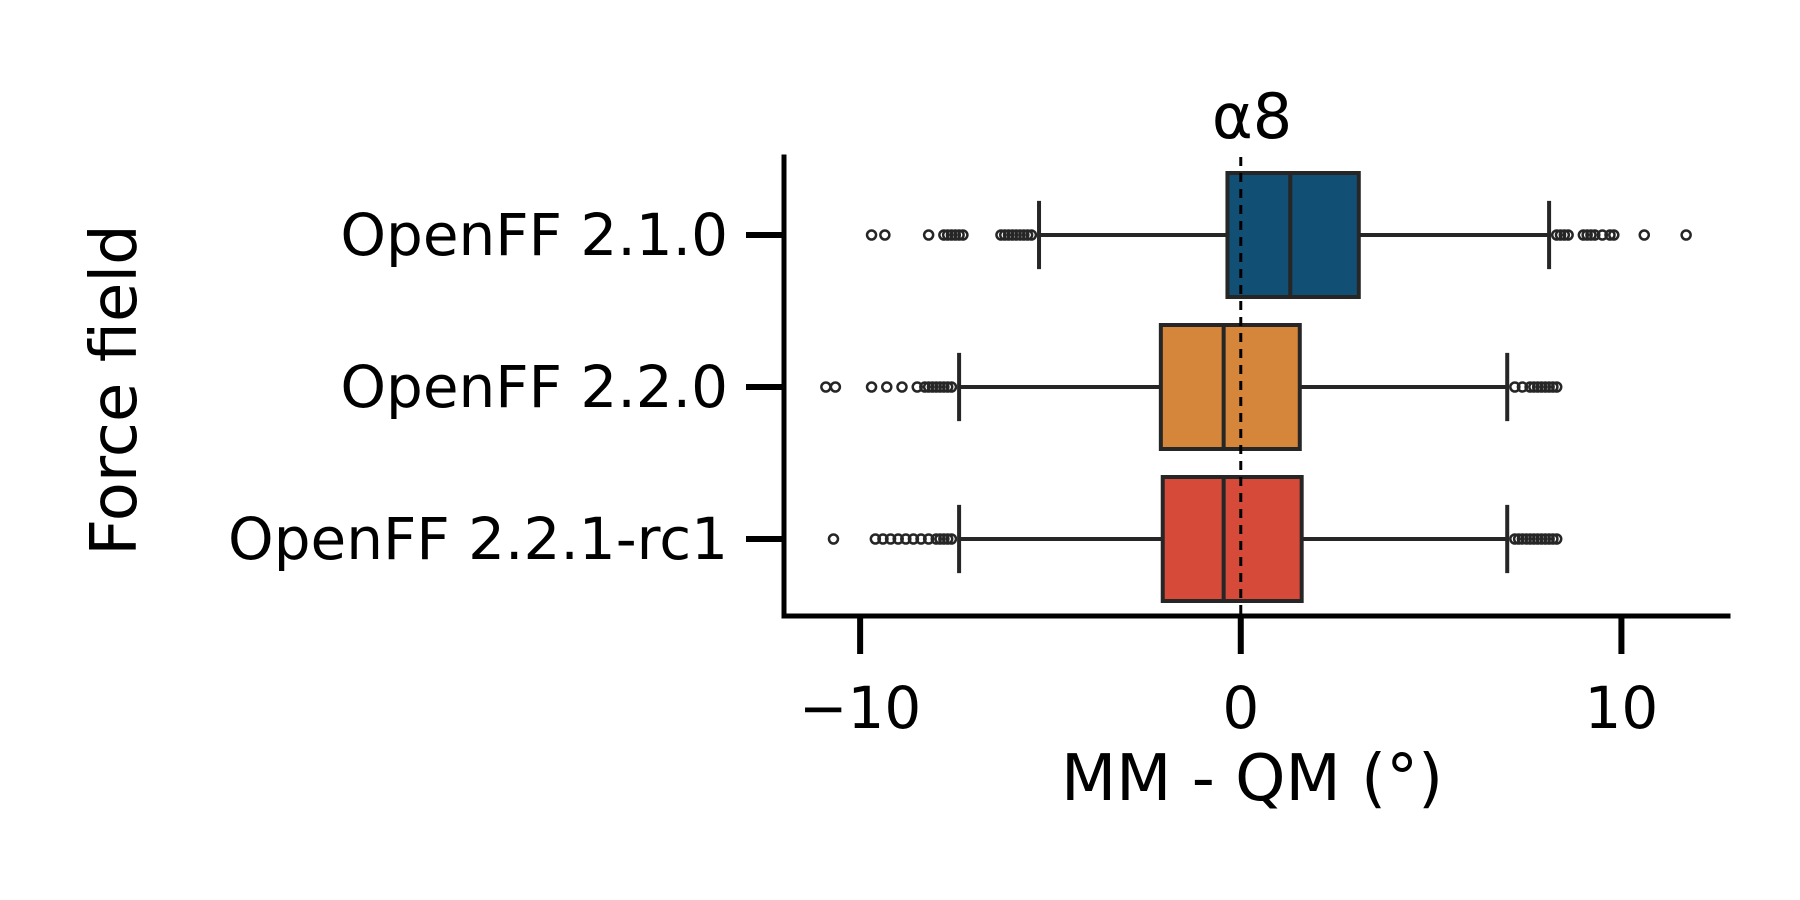 The height and width of the screenshot is (900, 1800). I want to click on y-tick-label: OpenFF 2.2.1-rc1, so click(478, 539).